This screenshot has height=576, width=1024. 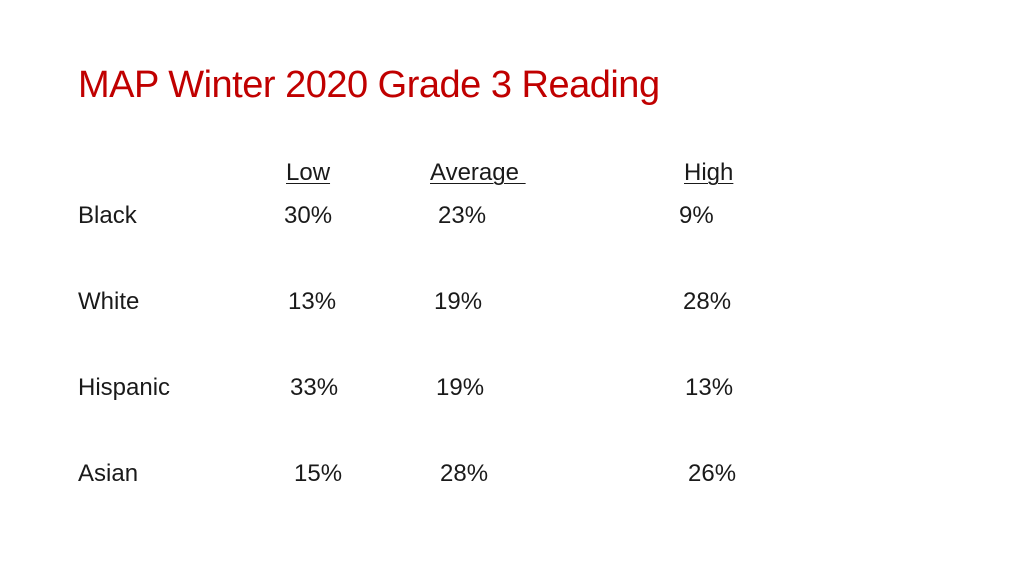 I want to click on column-header-high: High, so click(x=709, y=172).